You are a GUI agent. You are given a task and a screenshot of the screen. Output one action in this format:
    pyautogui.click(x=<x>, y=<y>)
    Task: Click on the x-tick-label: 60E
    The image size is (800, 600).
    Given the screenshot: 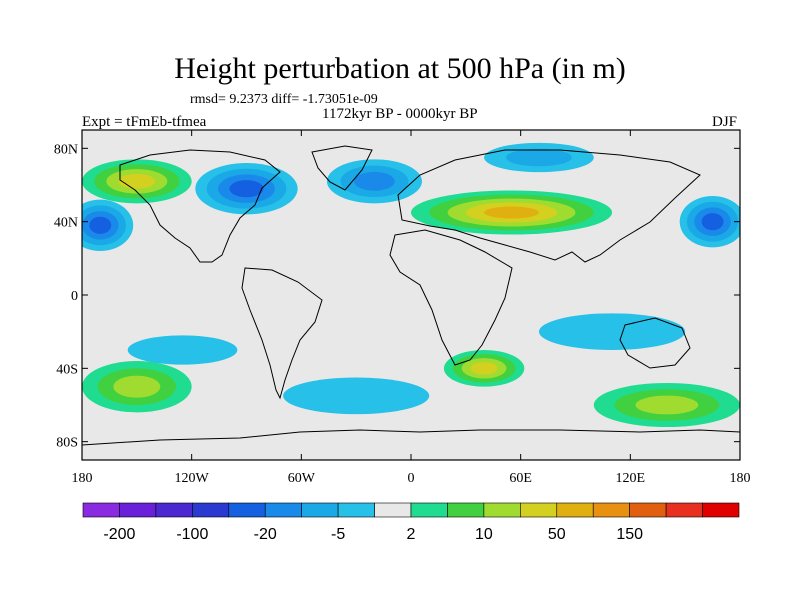 What is the action you would take?
    pyautogui.click(x=520, y=478)
    